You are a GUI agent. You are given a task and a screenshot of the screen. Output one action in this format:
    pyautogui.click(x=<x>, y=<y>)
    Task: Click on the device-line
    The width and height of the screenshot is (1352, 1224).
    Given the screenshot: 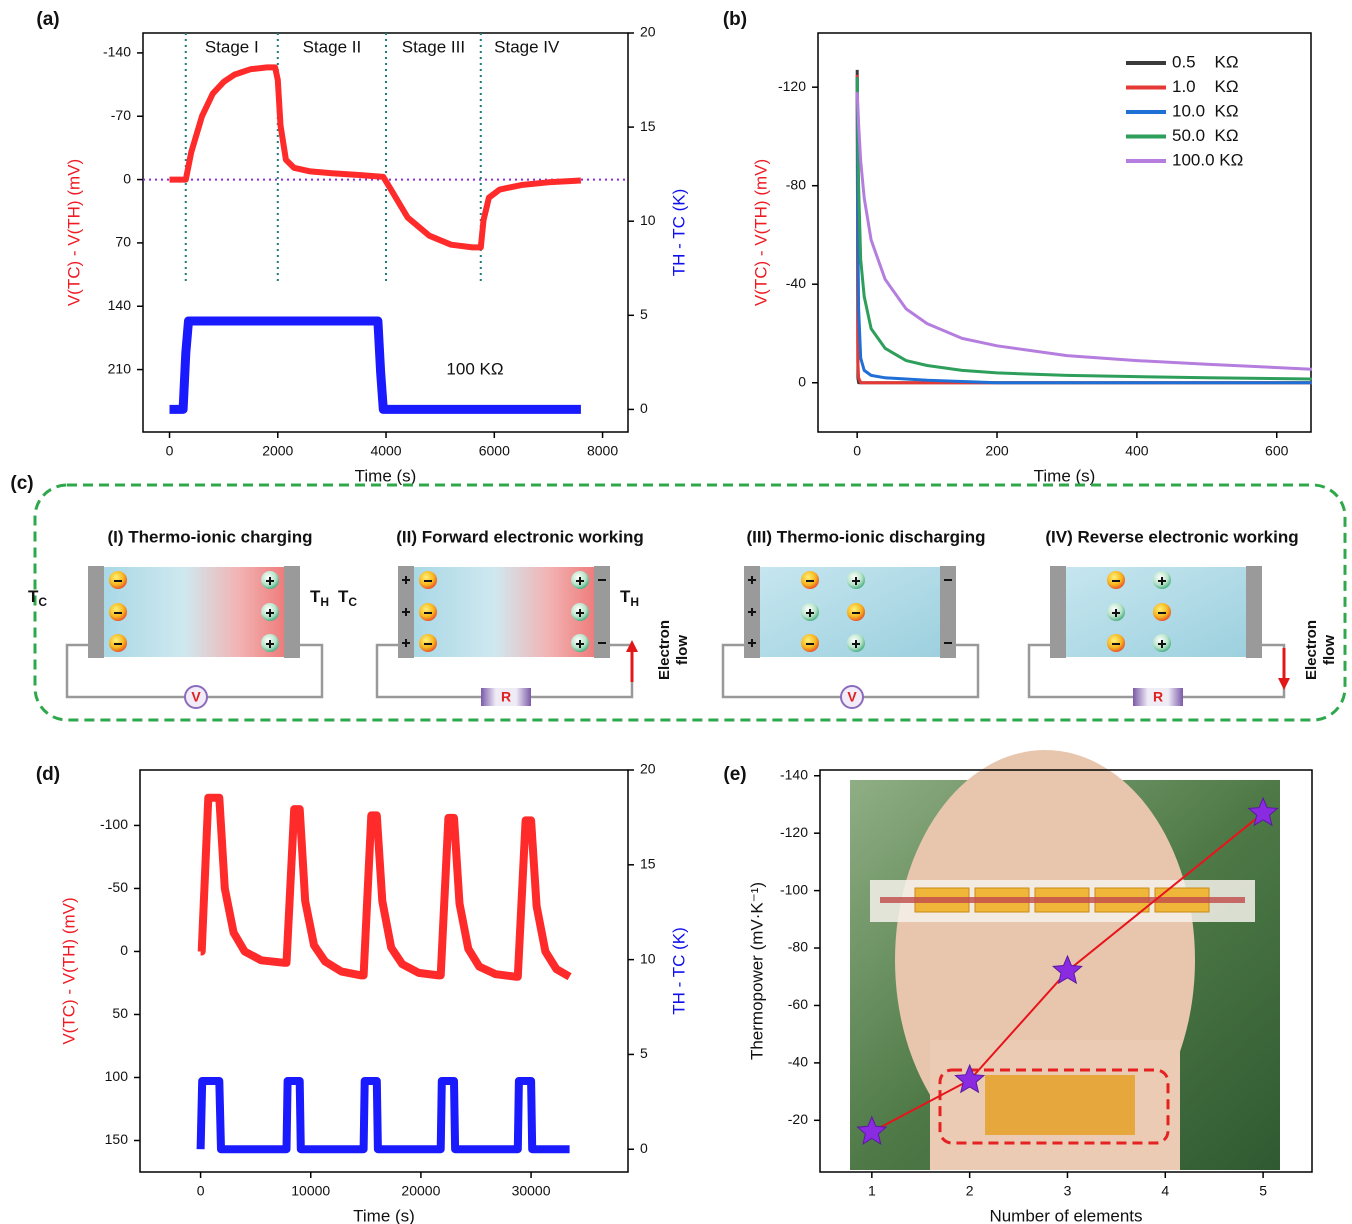 What is the action you would take?
    pyautogui.click(x=1062, y=900)
    